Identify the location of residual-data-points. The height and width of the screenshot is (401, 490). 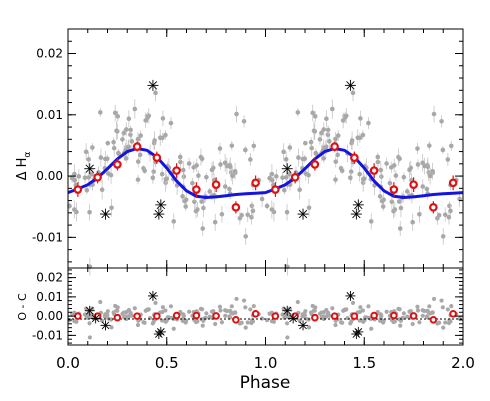
(264, 318).